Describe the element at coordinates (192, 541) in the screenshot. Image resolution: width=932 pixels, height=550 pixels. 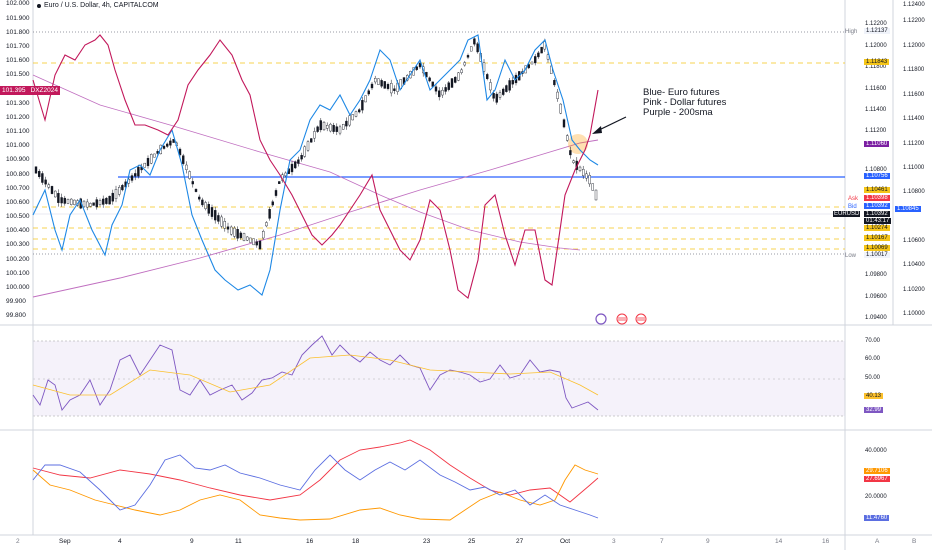
I see `time-tick: 9` at that location.